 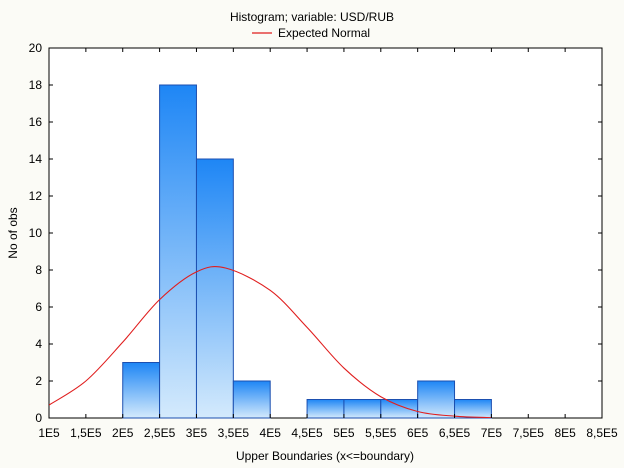 I want to click on y-tick-label: 10, so click(x=36, y=233).